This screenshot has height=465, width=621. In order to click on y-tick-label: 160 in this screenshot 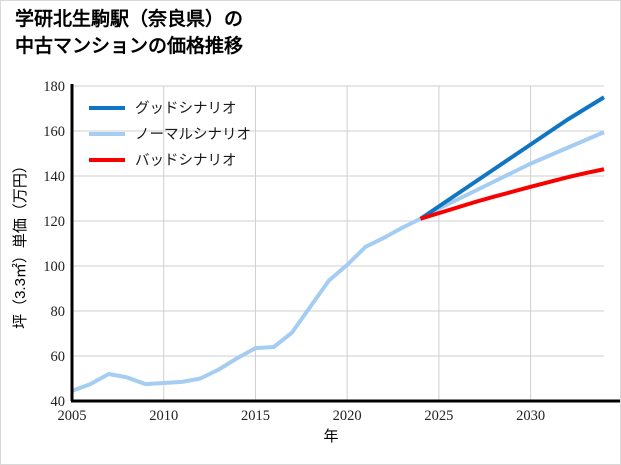, I will do `click(54, 132)`.